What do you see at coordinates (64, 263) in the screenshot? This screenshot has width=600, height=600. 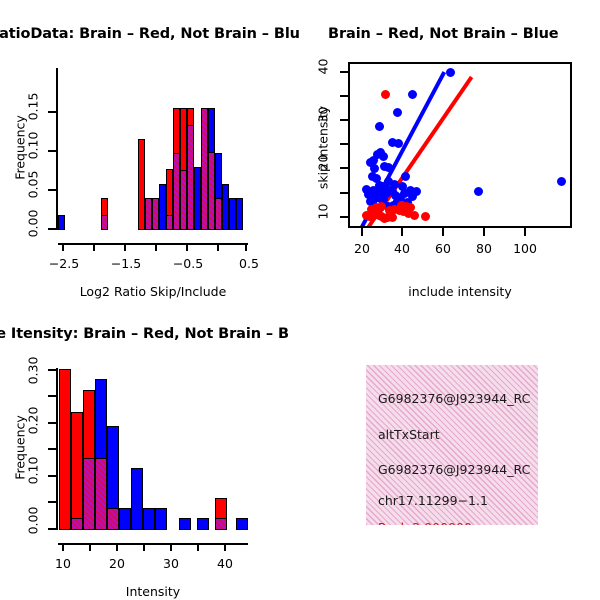 I see `ratio-x-tick--2.5: −2.5` at bounding box center [64, 263].